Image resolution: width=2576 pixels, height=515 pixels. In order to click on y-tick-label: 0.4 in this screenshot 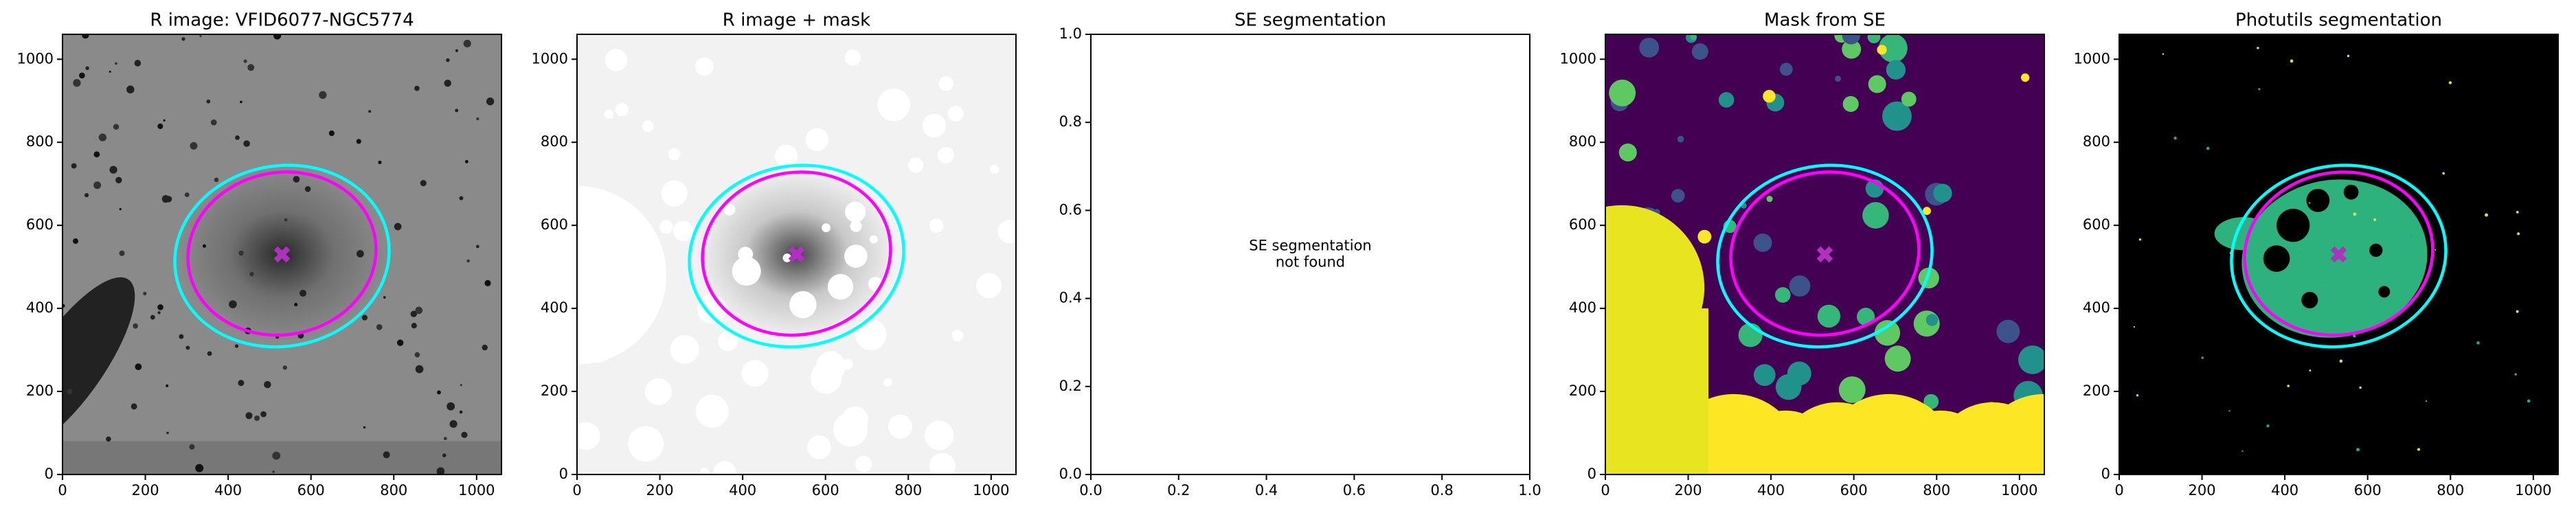, I will do `click(1070, 298)`.